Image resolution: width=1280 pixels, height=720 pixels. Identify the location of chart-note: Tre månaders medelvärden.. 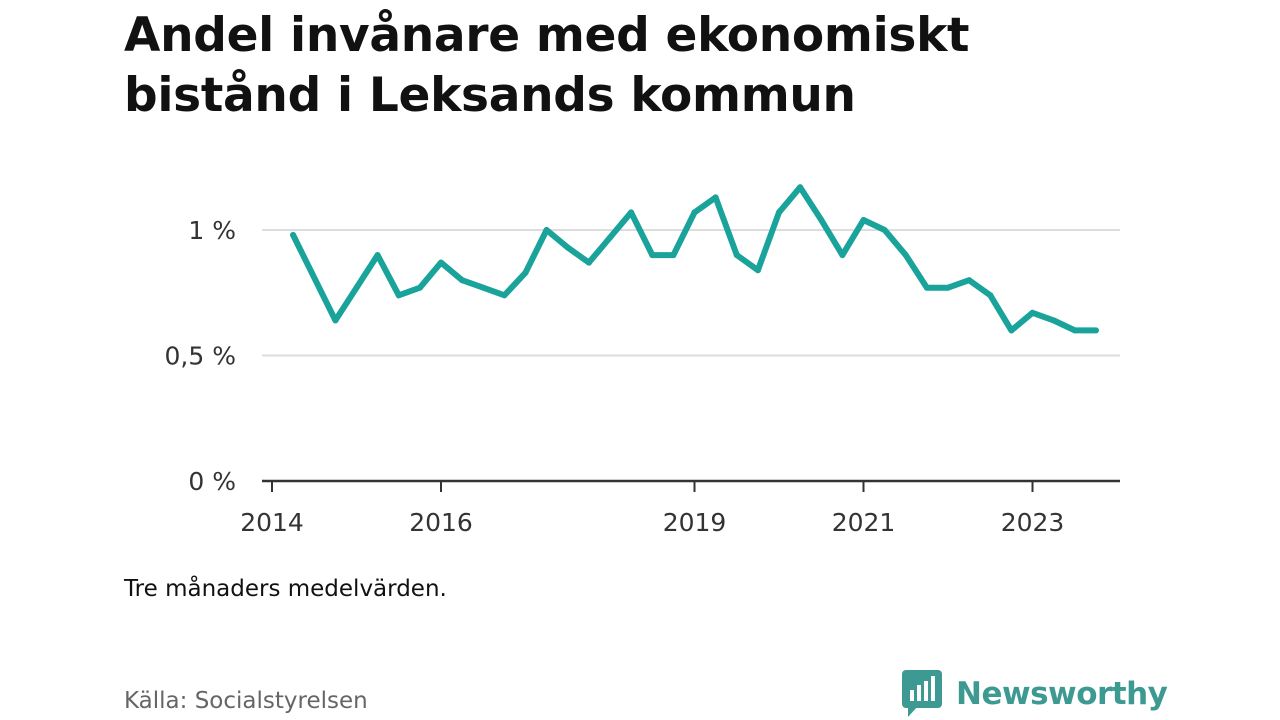
(285, 589).